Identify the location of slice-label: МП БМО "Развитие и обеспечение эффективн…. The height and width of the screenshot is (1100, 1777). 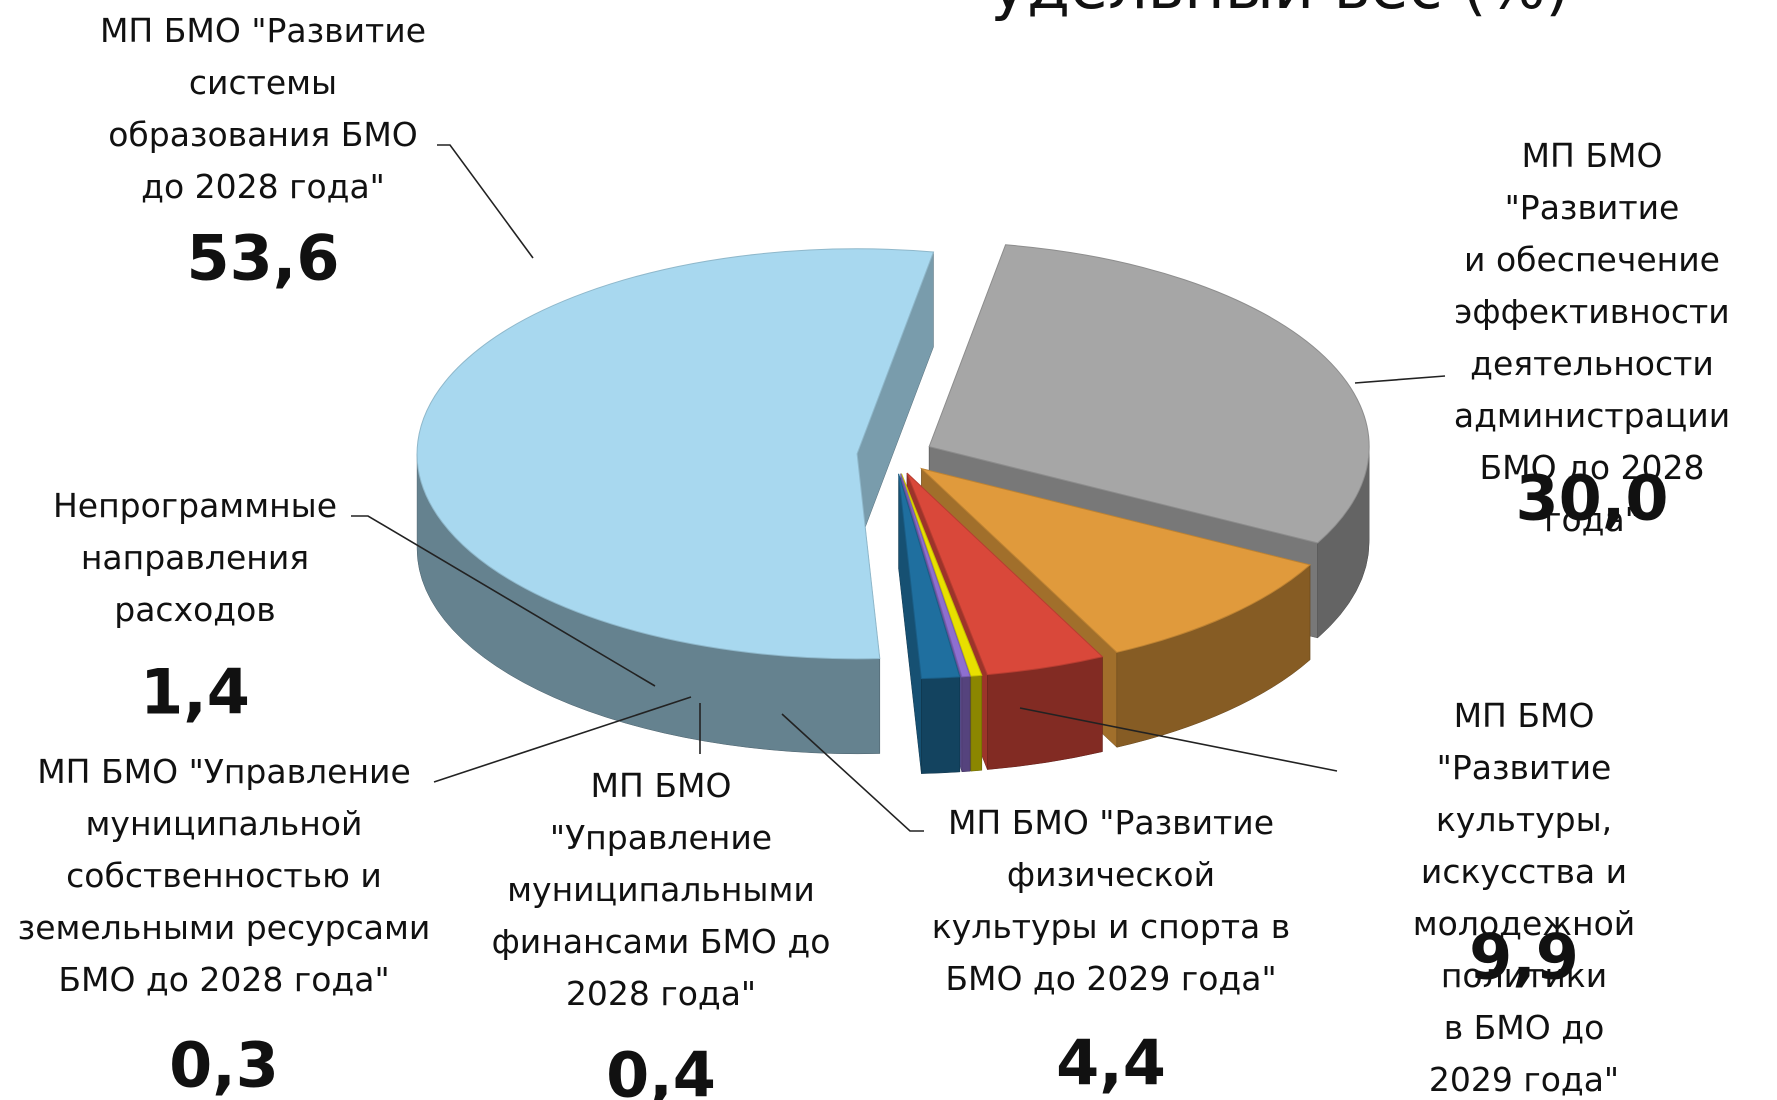
(1592, 337).